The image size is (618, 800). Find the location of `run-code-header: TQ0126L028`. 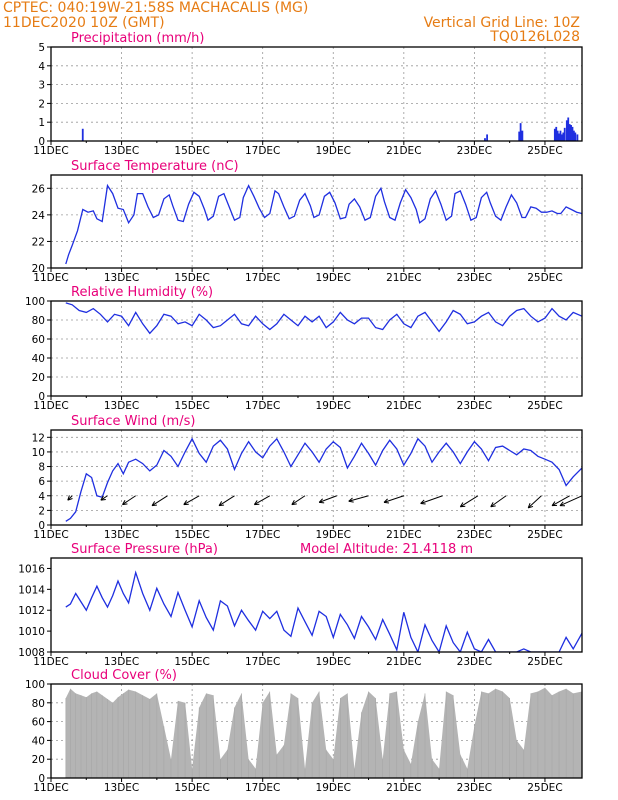

run-code-header: TQ0126L028 is located at coordinates (535, 37).